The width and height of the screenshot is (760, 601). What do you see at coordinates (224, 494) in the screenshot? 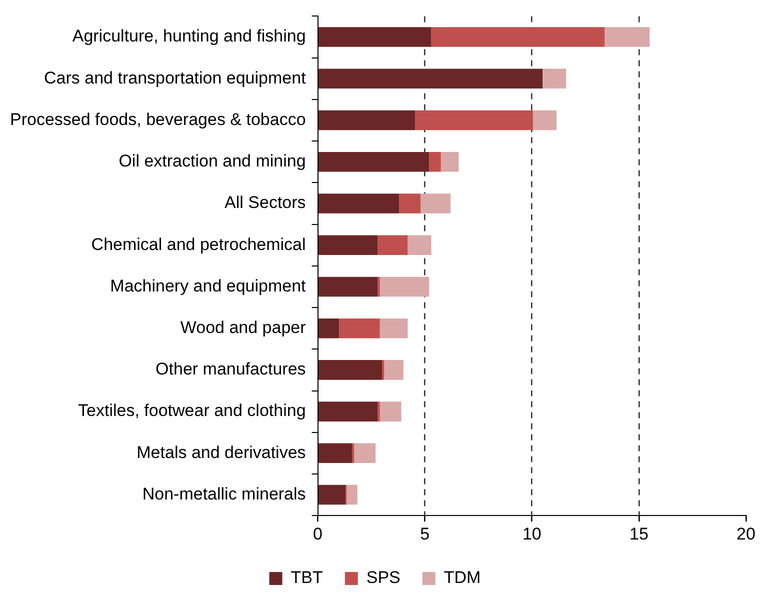
I see `y-tick-label: Non-metallic minerals` at bounding box center [224, 494].